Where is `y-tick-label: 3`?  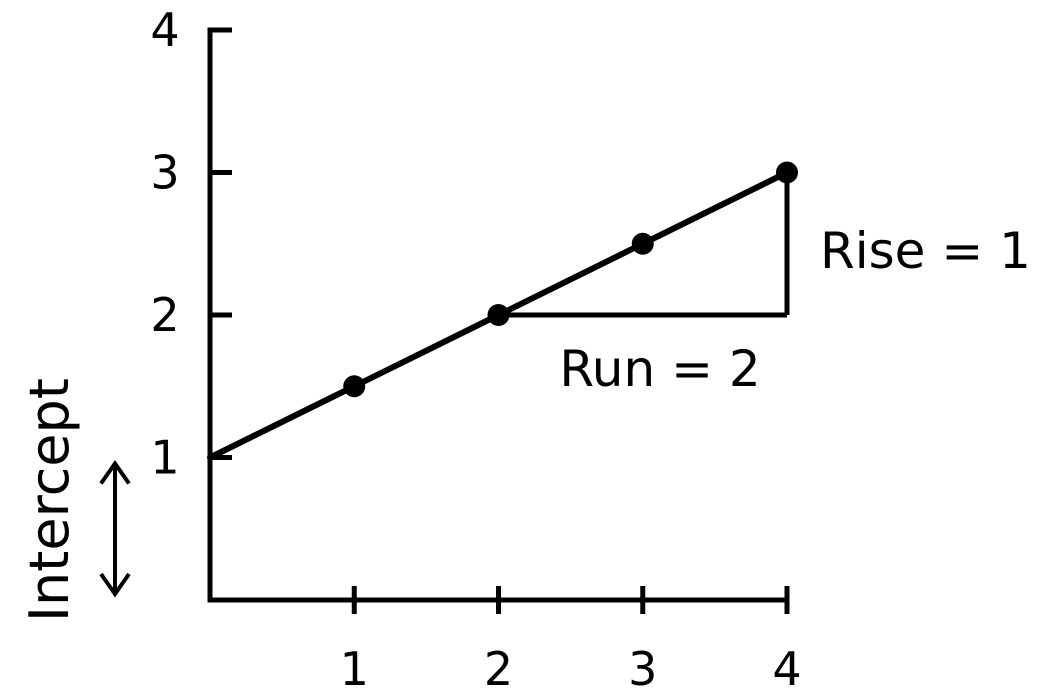
y-tick-label: 3 is located at coordinates (164, 173).